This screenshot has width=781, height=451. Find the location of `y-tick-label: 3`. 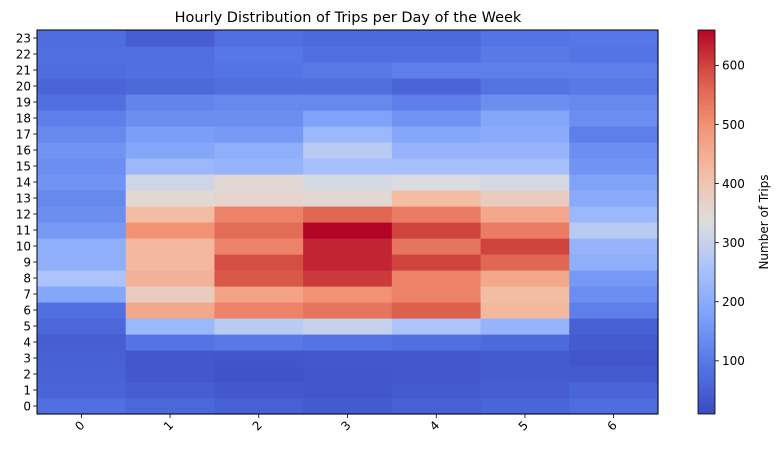

y-tick-label: 3 is located at coordinates (27, 358).